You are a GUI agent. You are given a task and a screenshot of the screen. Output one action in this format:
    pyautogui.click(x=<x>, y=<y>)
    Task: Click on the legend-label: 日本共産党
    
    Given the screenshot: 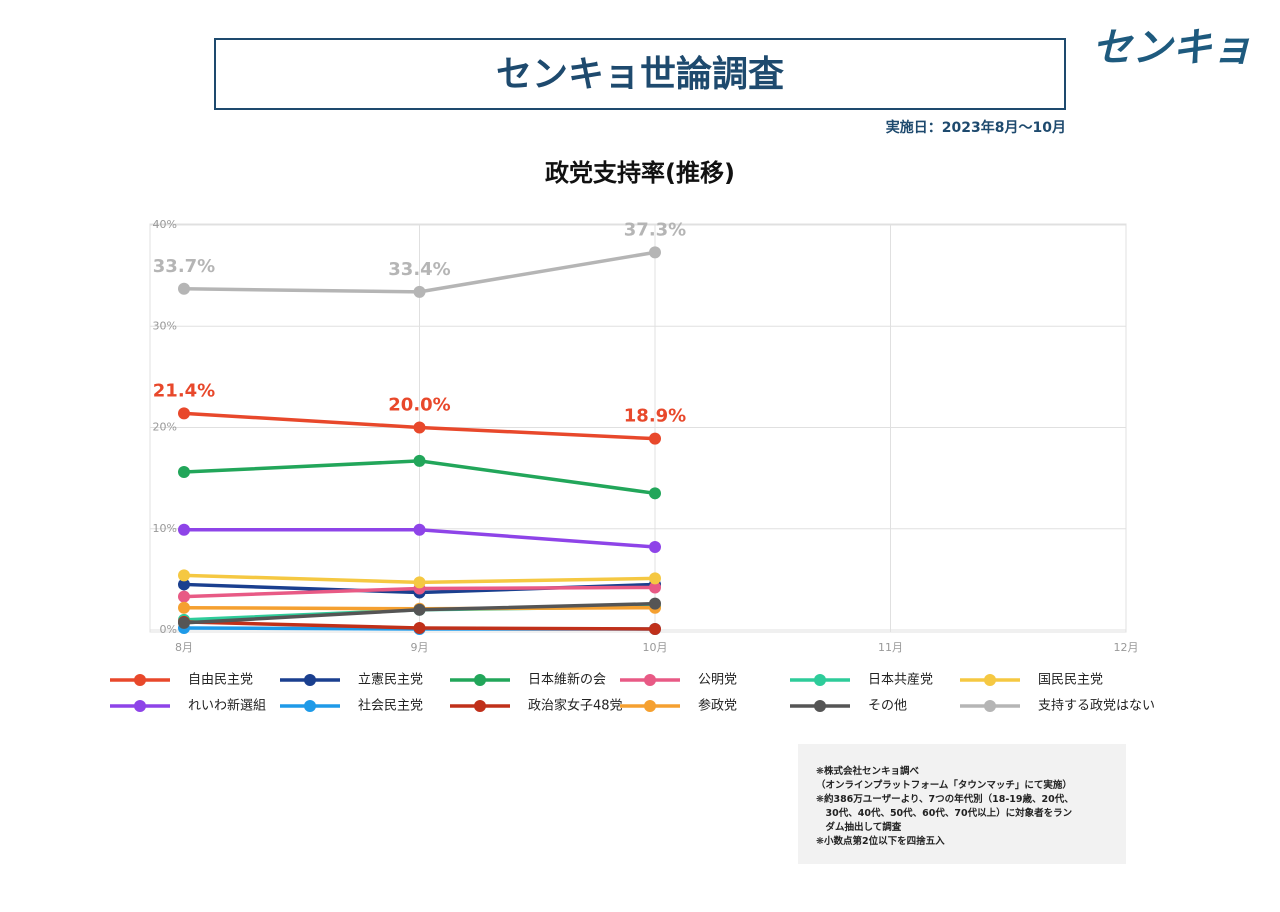 What is the action you would take?
    pyautogui.click(x=900, y=680)
    